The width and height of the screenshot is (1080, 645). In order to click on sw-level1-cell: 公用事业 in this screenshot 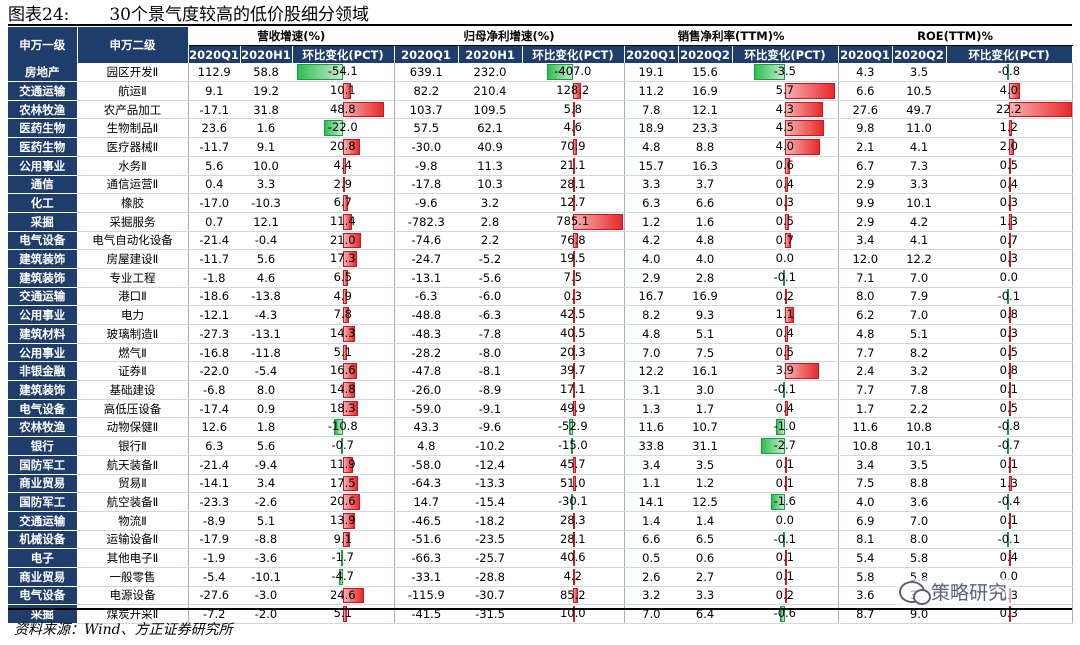, I will do `click(43, 315)`.